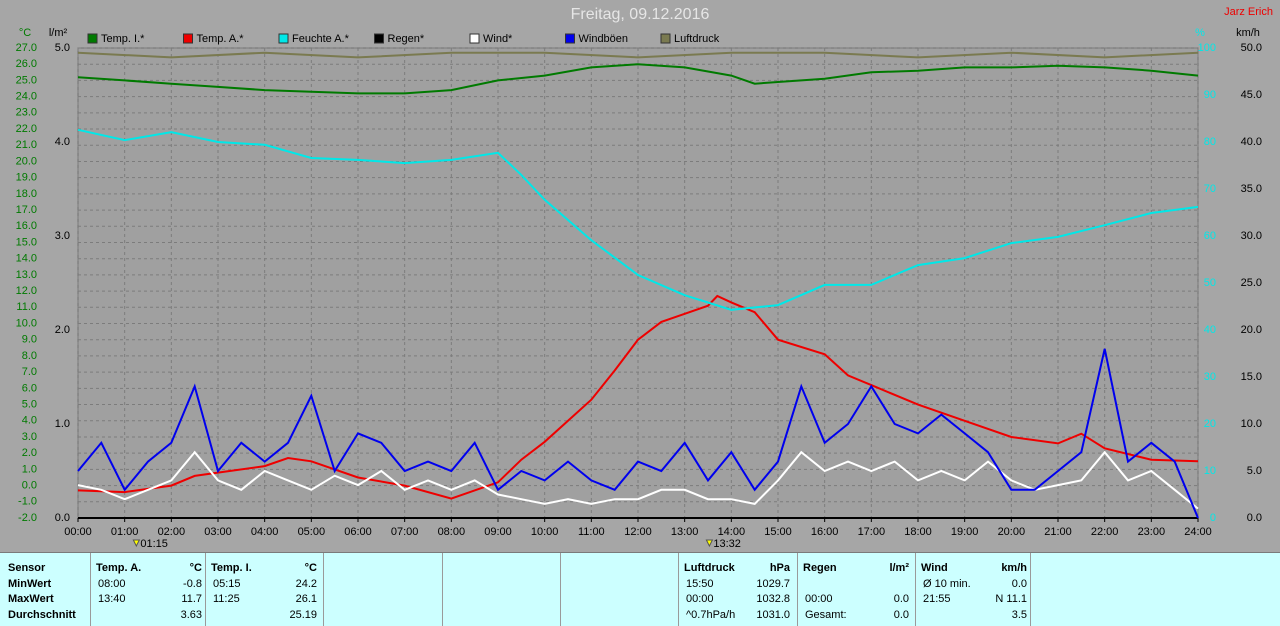  Describe the element at coordinates (1198, 532) in the screenshot. I see `x-tick-label: 24:00` at that location.